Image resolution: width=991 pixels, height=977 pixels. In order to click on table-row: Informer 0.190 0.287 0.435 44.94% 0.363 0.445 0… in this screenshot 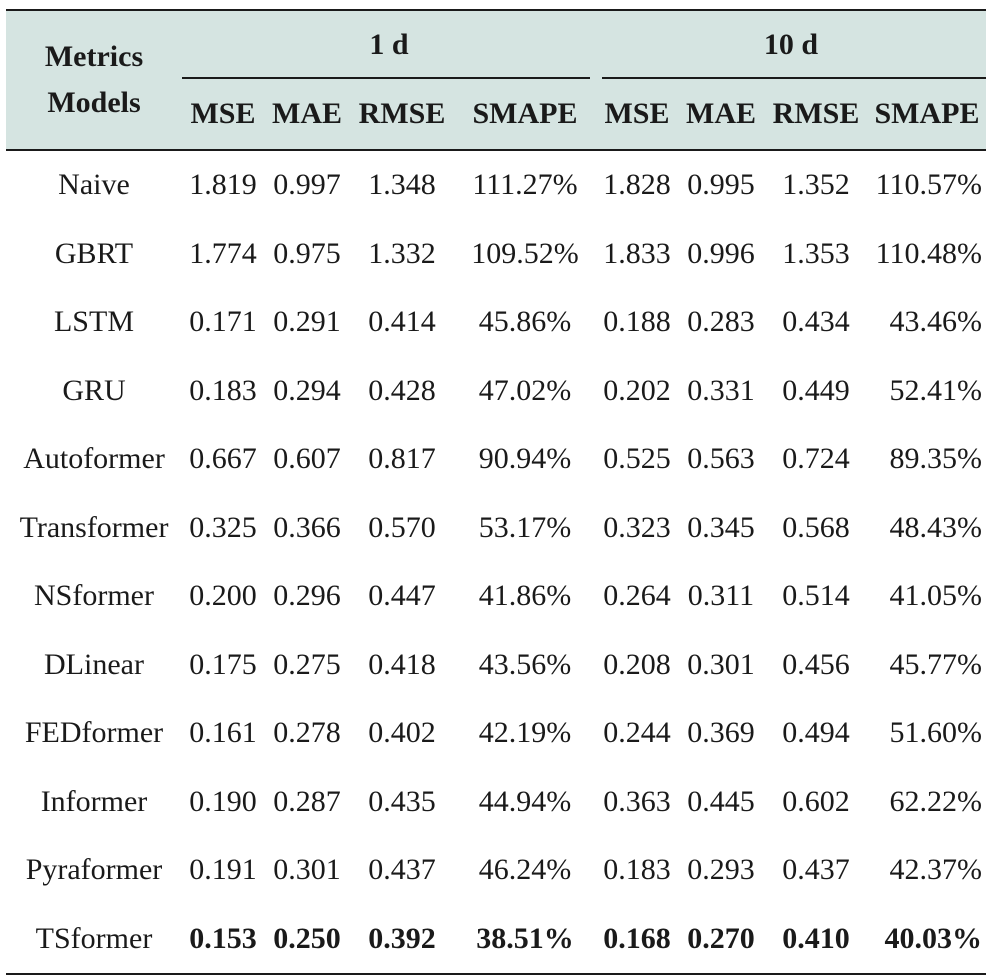, I will do `click(496, 802)`.